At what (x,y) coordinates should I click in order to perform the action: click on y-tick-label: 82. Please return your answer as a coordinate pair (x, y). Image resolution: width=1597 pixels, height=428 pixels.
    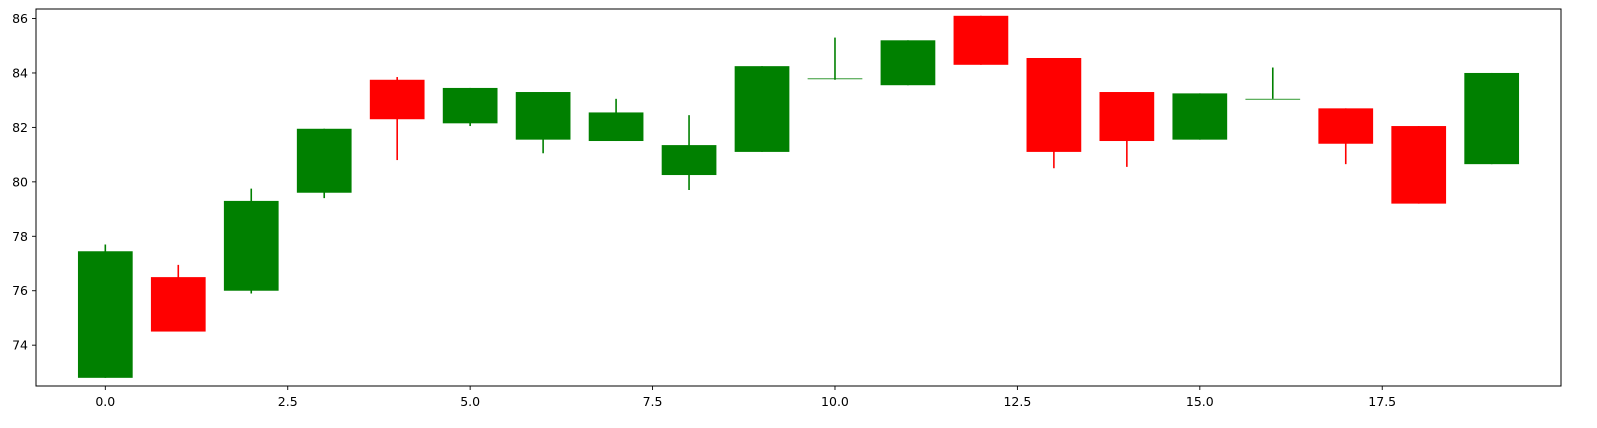
    Looking at the image, I should click on (20, 127).